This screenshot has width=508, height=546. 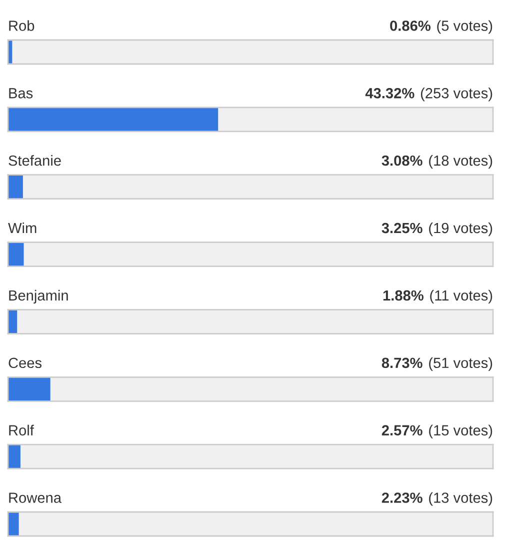 I want to click on y-tick-label: Wim, so click(x=22, y=228).